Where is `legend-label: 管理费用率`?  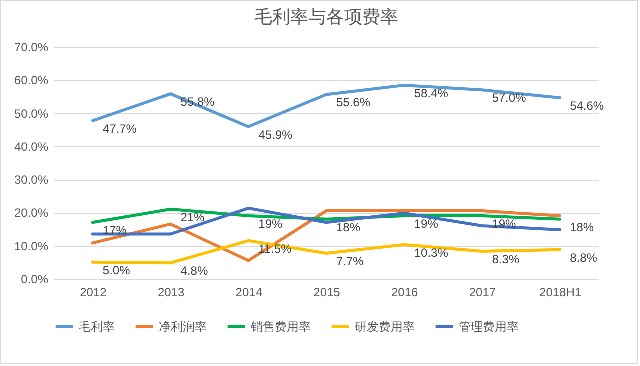
legend-label: 管理费用率 is located at coordinates (489, 327).